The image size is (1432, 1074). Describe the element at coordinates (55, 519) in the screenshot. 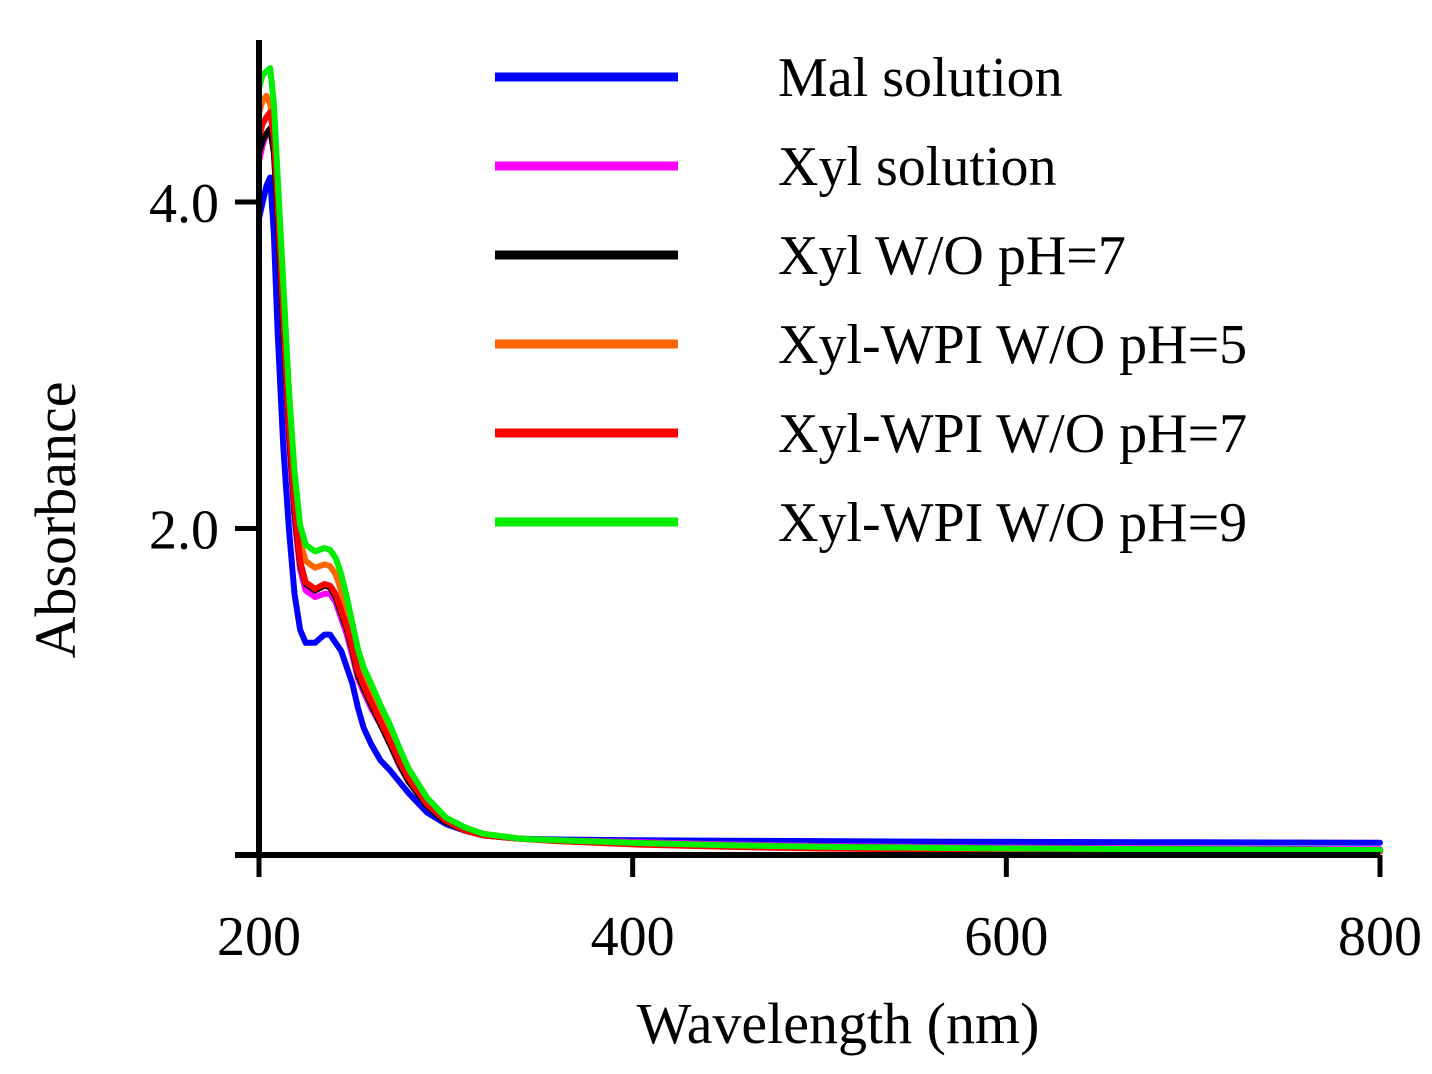

I see `y-axis-title: Absorbance` at that location.